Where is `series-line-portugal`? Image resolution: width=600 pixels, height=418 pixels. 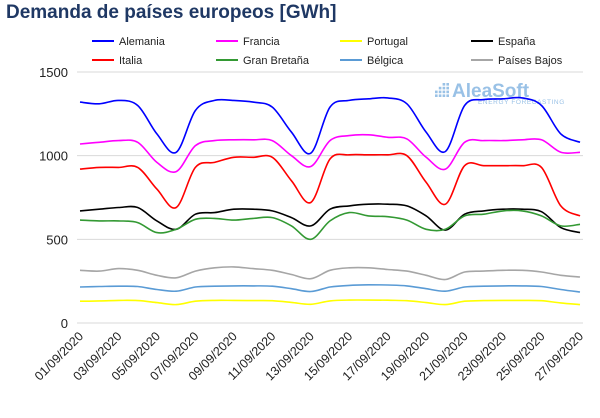
series-line-portugal is located at coordinates (330, 302).